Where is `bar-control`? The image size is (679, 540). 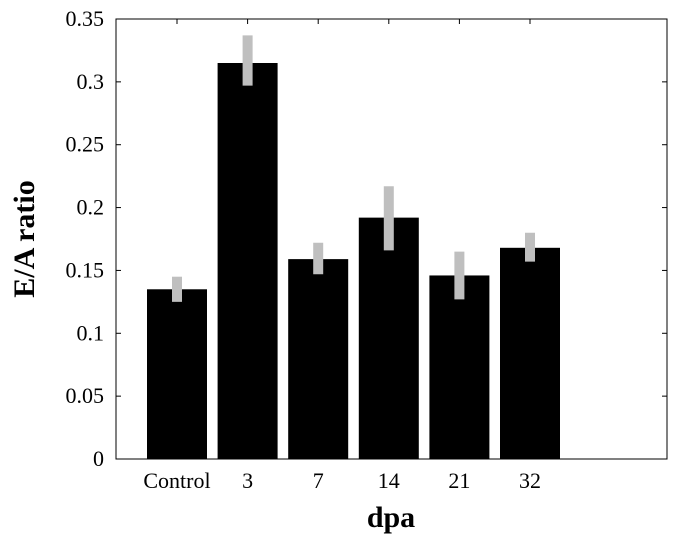 bar-control is located at coordinates (177, 374).